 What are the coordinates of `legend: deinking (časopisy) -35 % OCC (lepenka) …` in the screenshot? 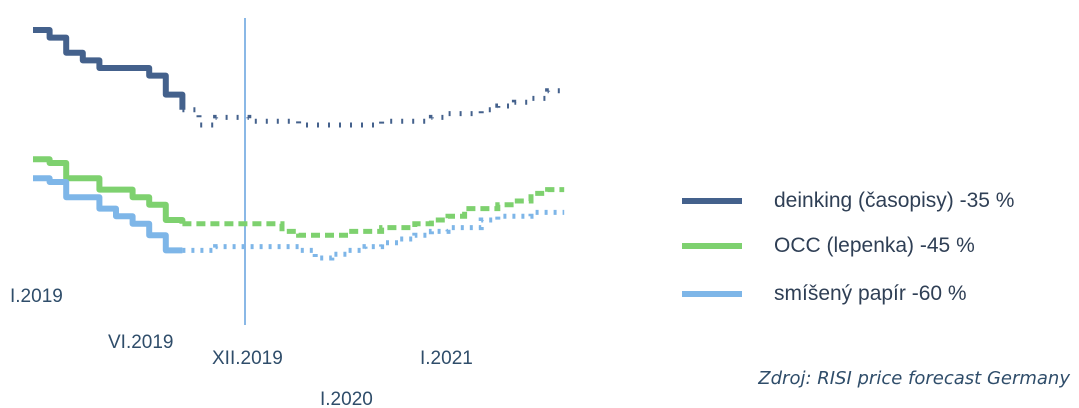 It's located at (848, 247).